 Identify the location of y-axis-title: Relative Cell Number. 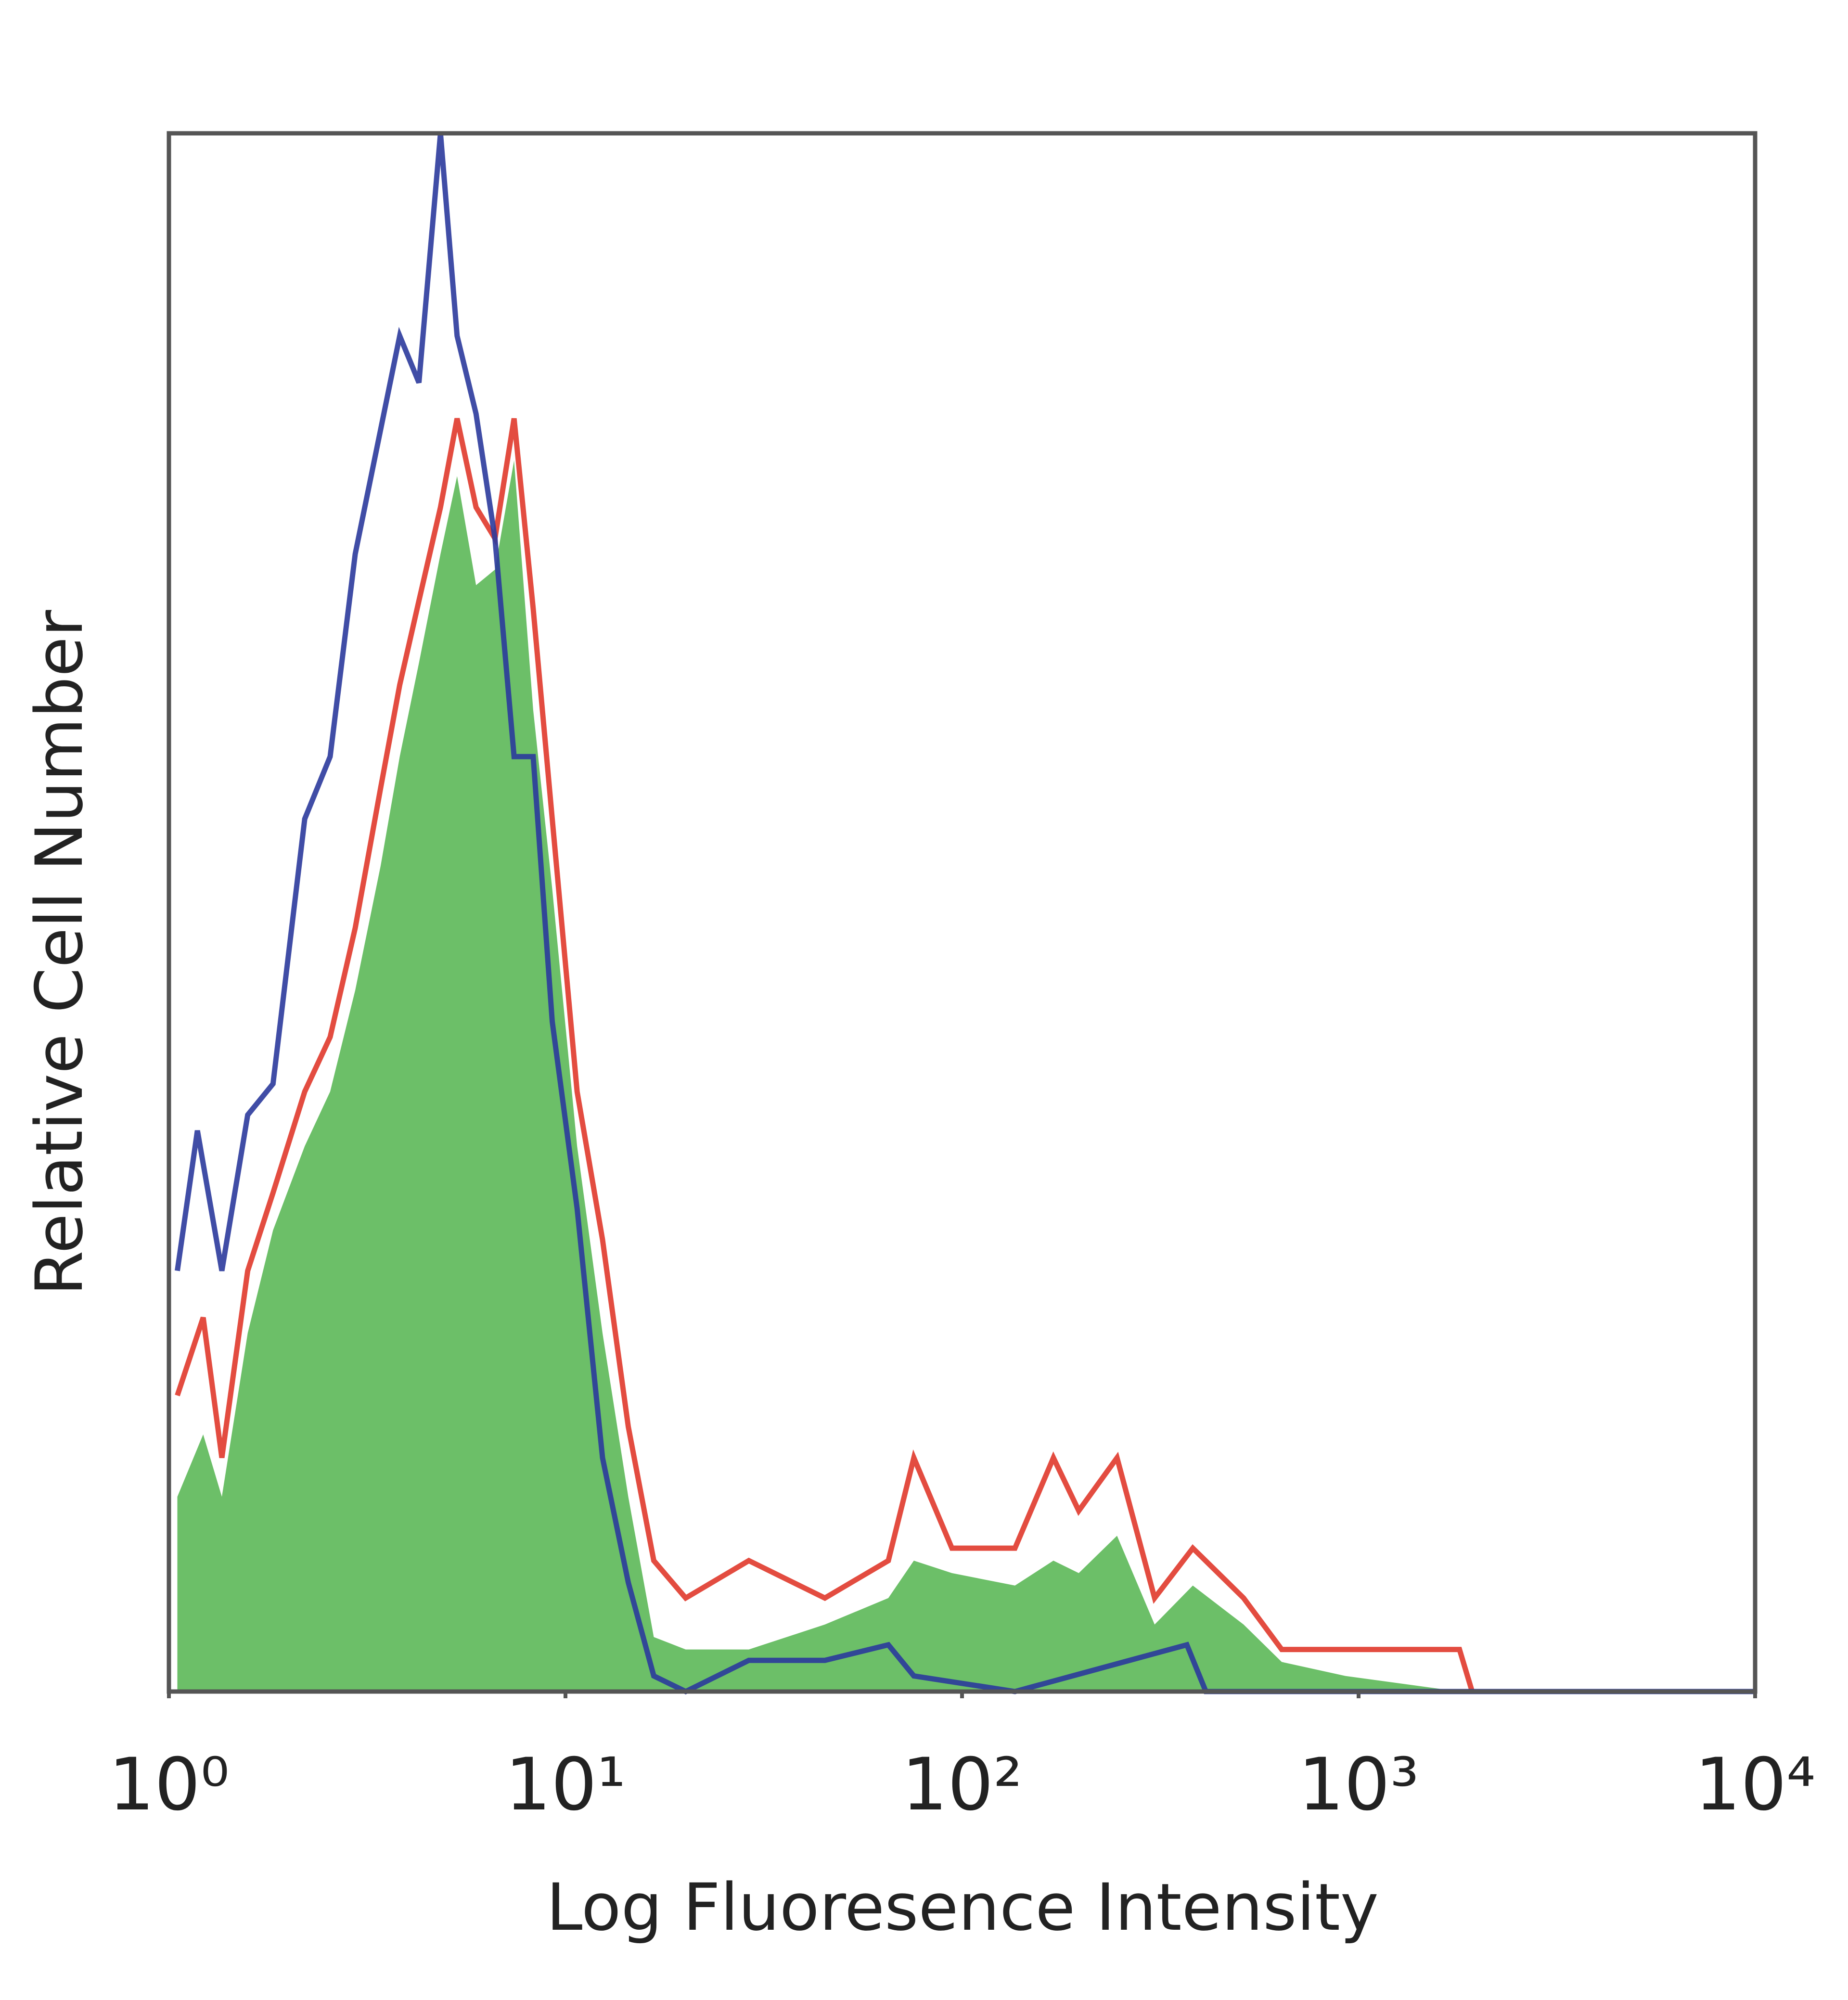
(59, 952).